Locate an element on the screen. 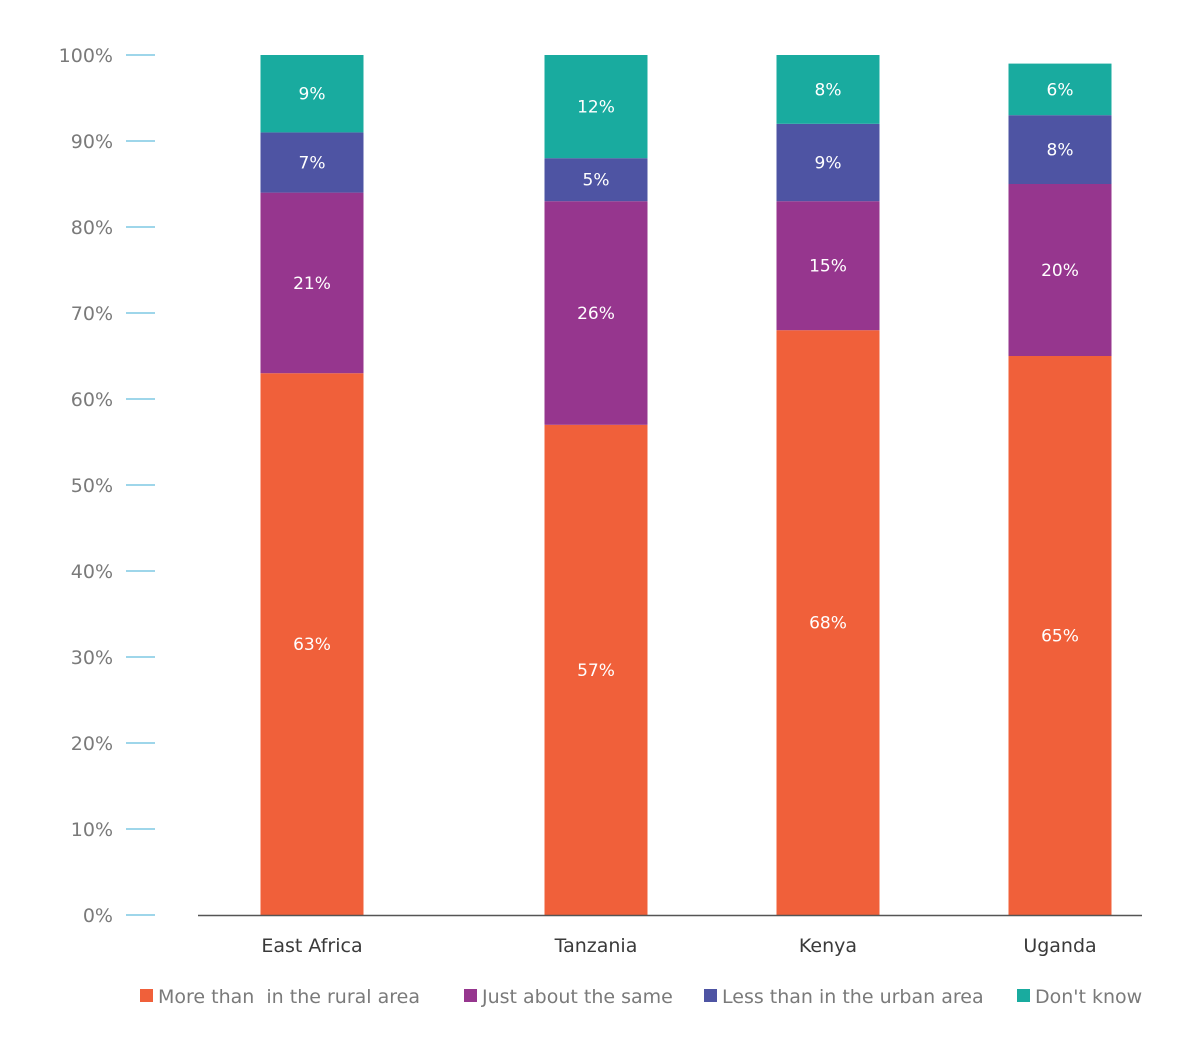 This screenshot has height=1040, width=1200. y-tick-label: 30% is located at coordinates (92, 658).